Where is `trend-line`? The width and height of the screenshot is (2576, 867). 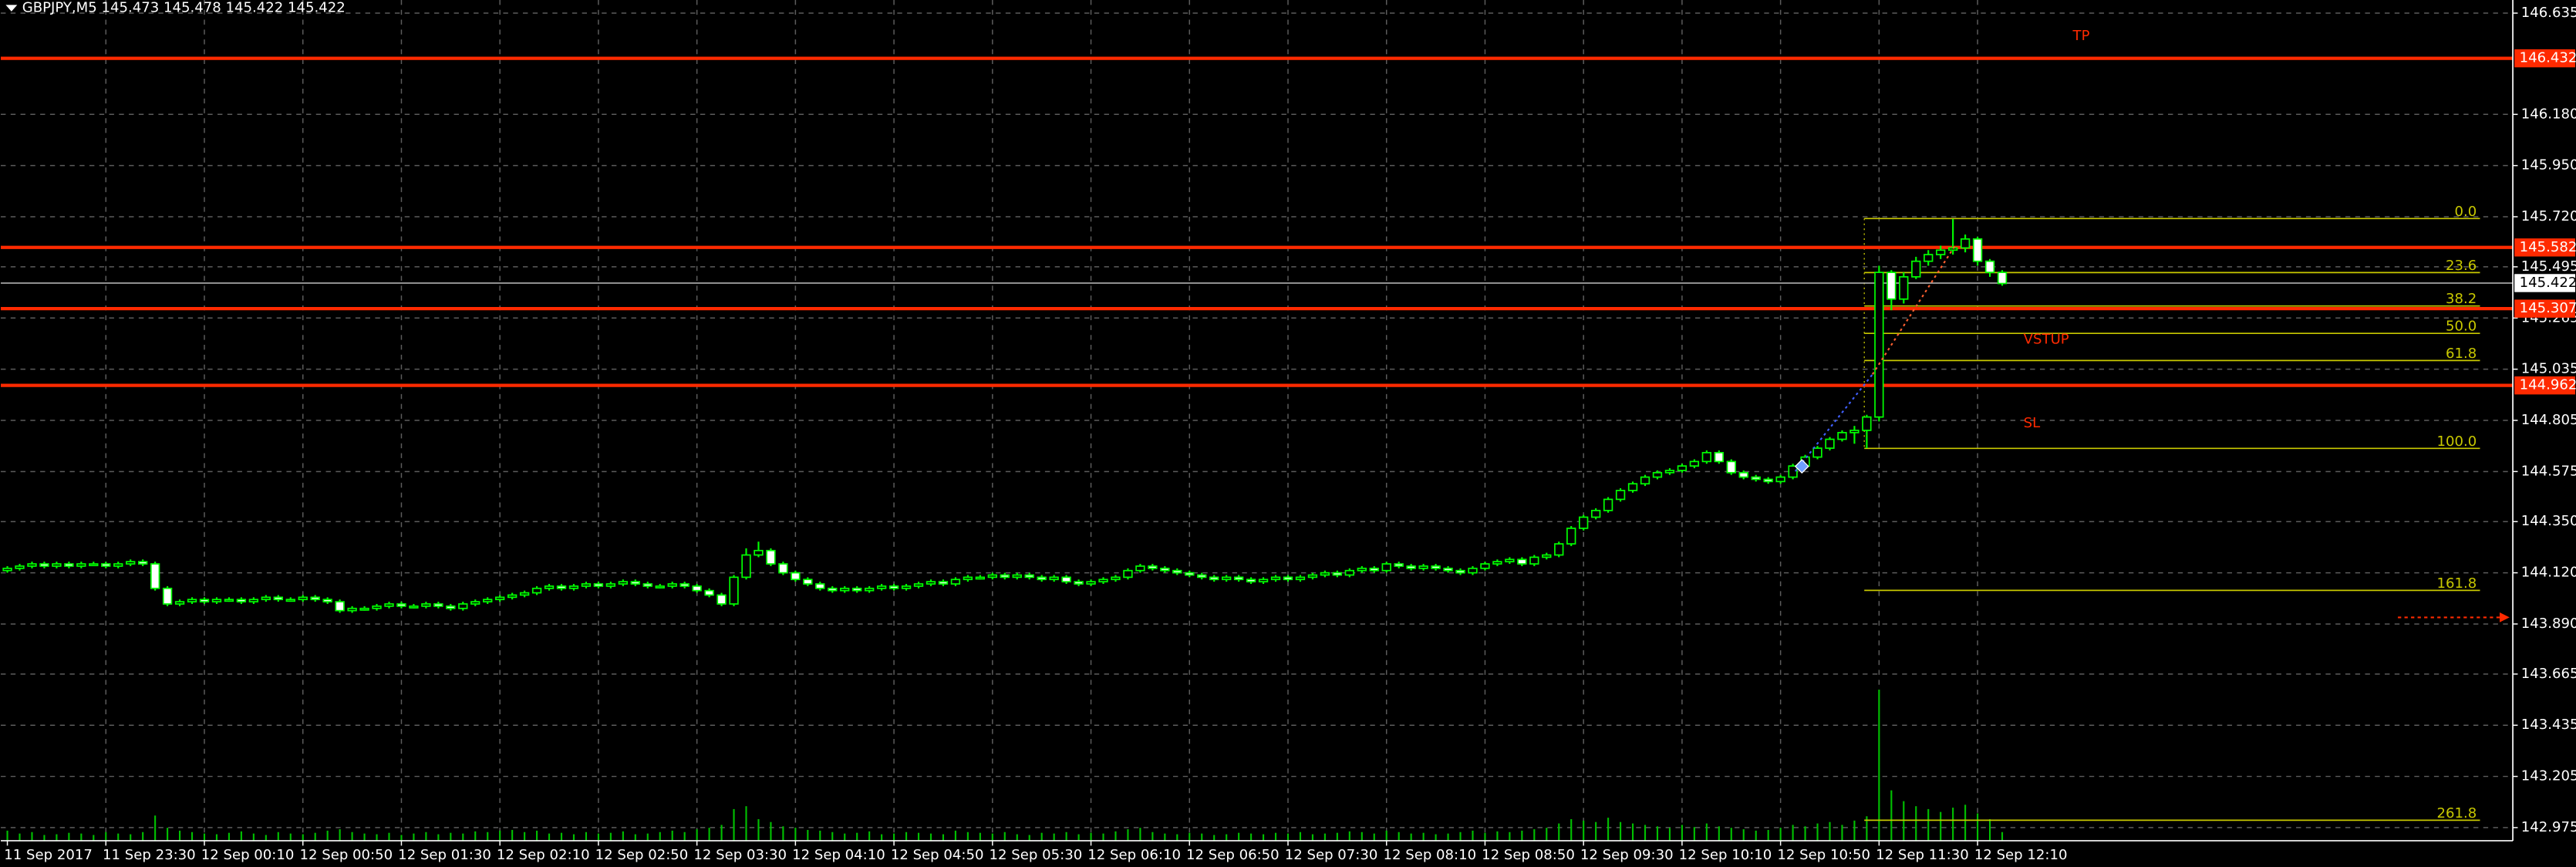
trend-line is located at coordinates (1913, 310).